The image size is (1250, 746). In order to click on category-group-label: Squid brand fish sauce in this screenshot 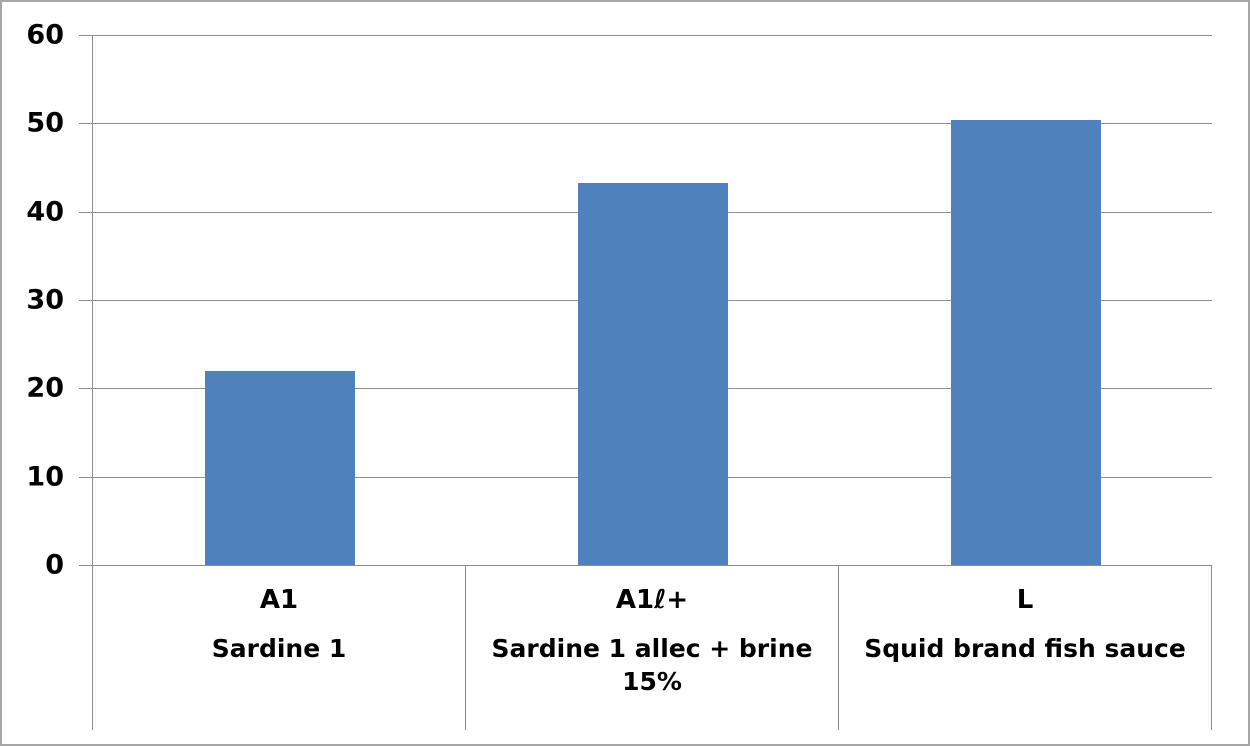, I will do `click(1025, 648)`.